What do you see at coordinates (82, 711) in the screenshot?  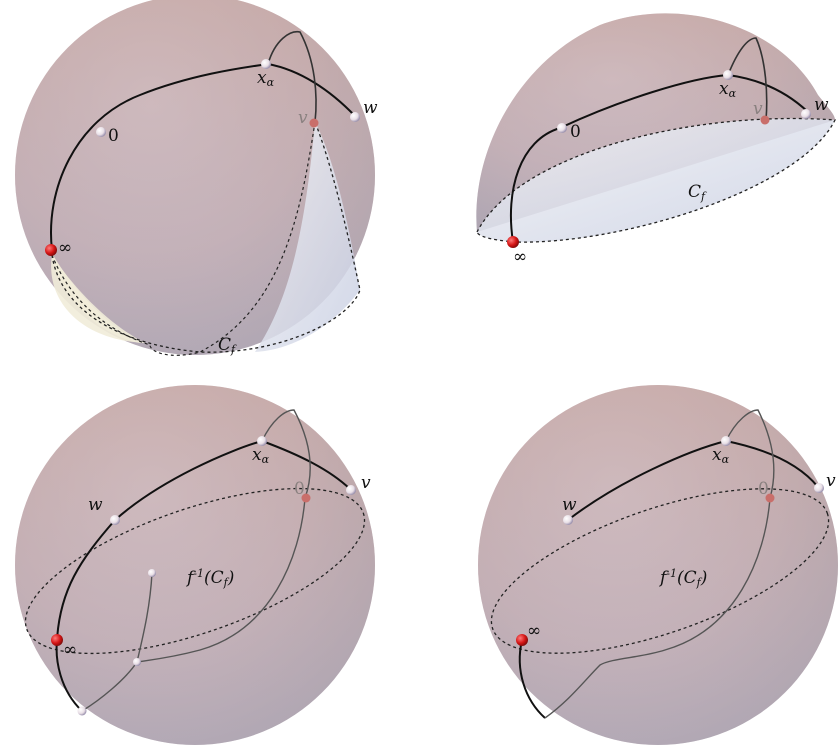 I see `point-bottom` at bounding box center [82, 711].